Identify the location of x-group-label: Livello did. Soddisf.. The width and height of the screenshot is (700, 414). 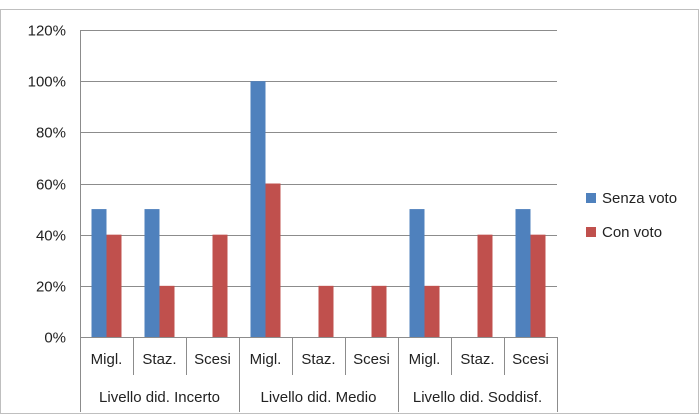
(477, 397).